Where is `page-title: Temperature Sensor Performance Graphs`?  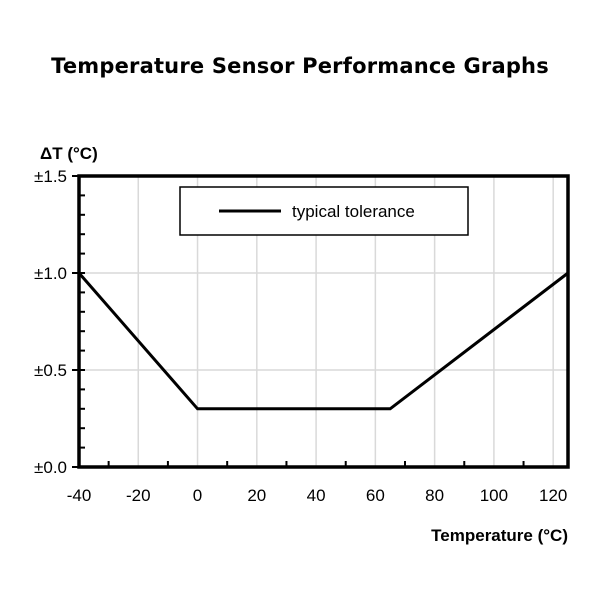 page-title: Temperature Sensor Performance Graphs is located at coordinates (300, 66).